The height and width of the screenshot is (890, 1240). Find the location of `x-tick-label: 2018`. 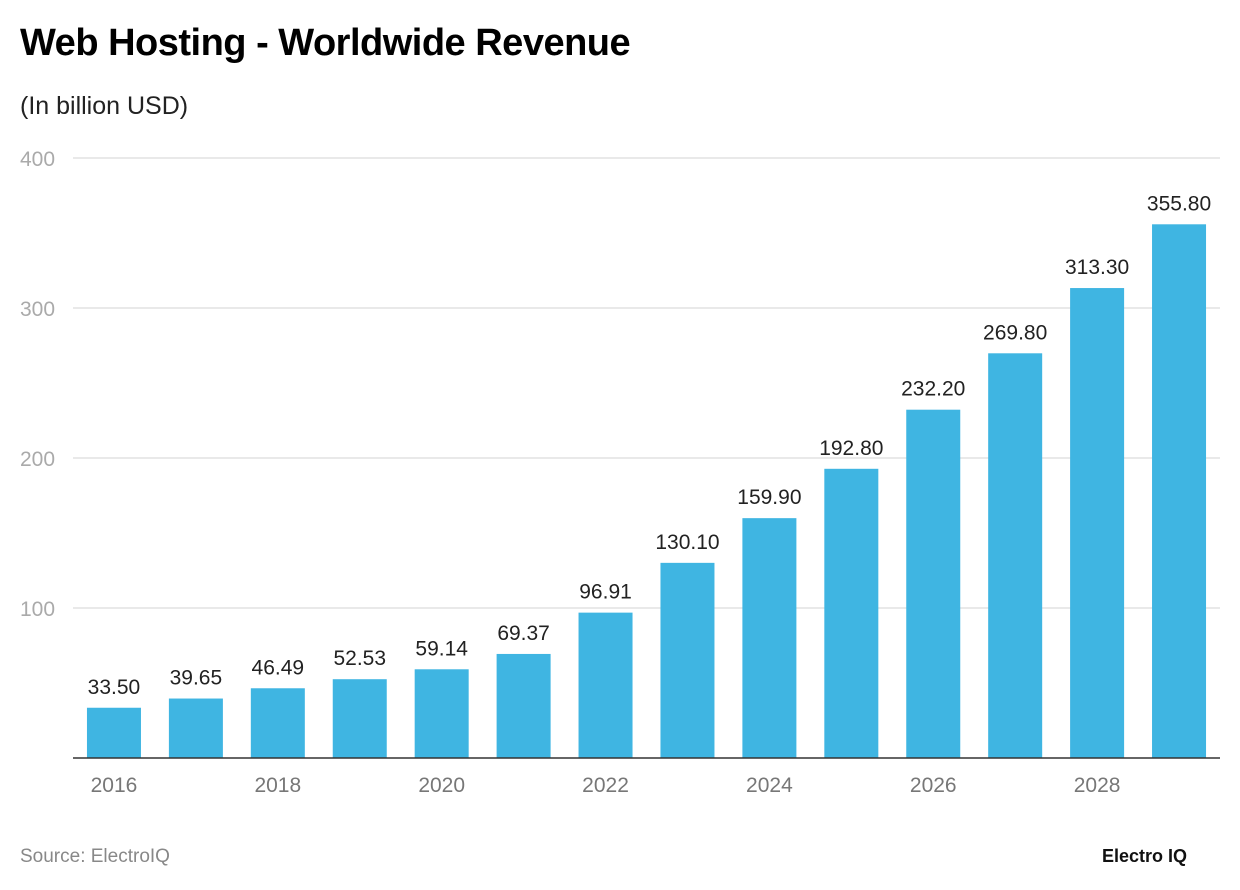

x-tick-label: 2018 is located at coordinates (277, 785).